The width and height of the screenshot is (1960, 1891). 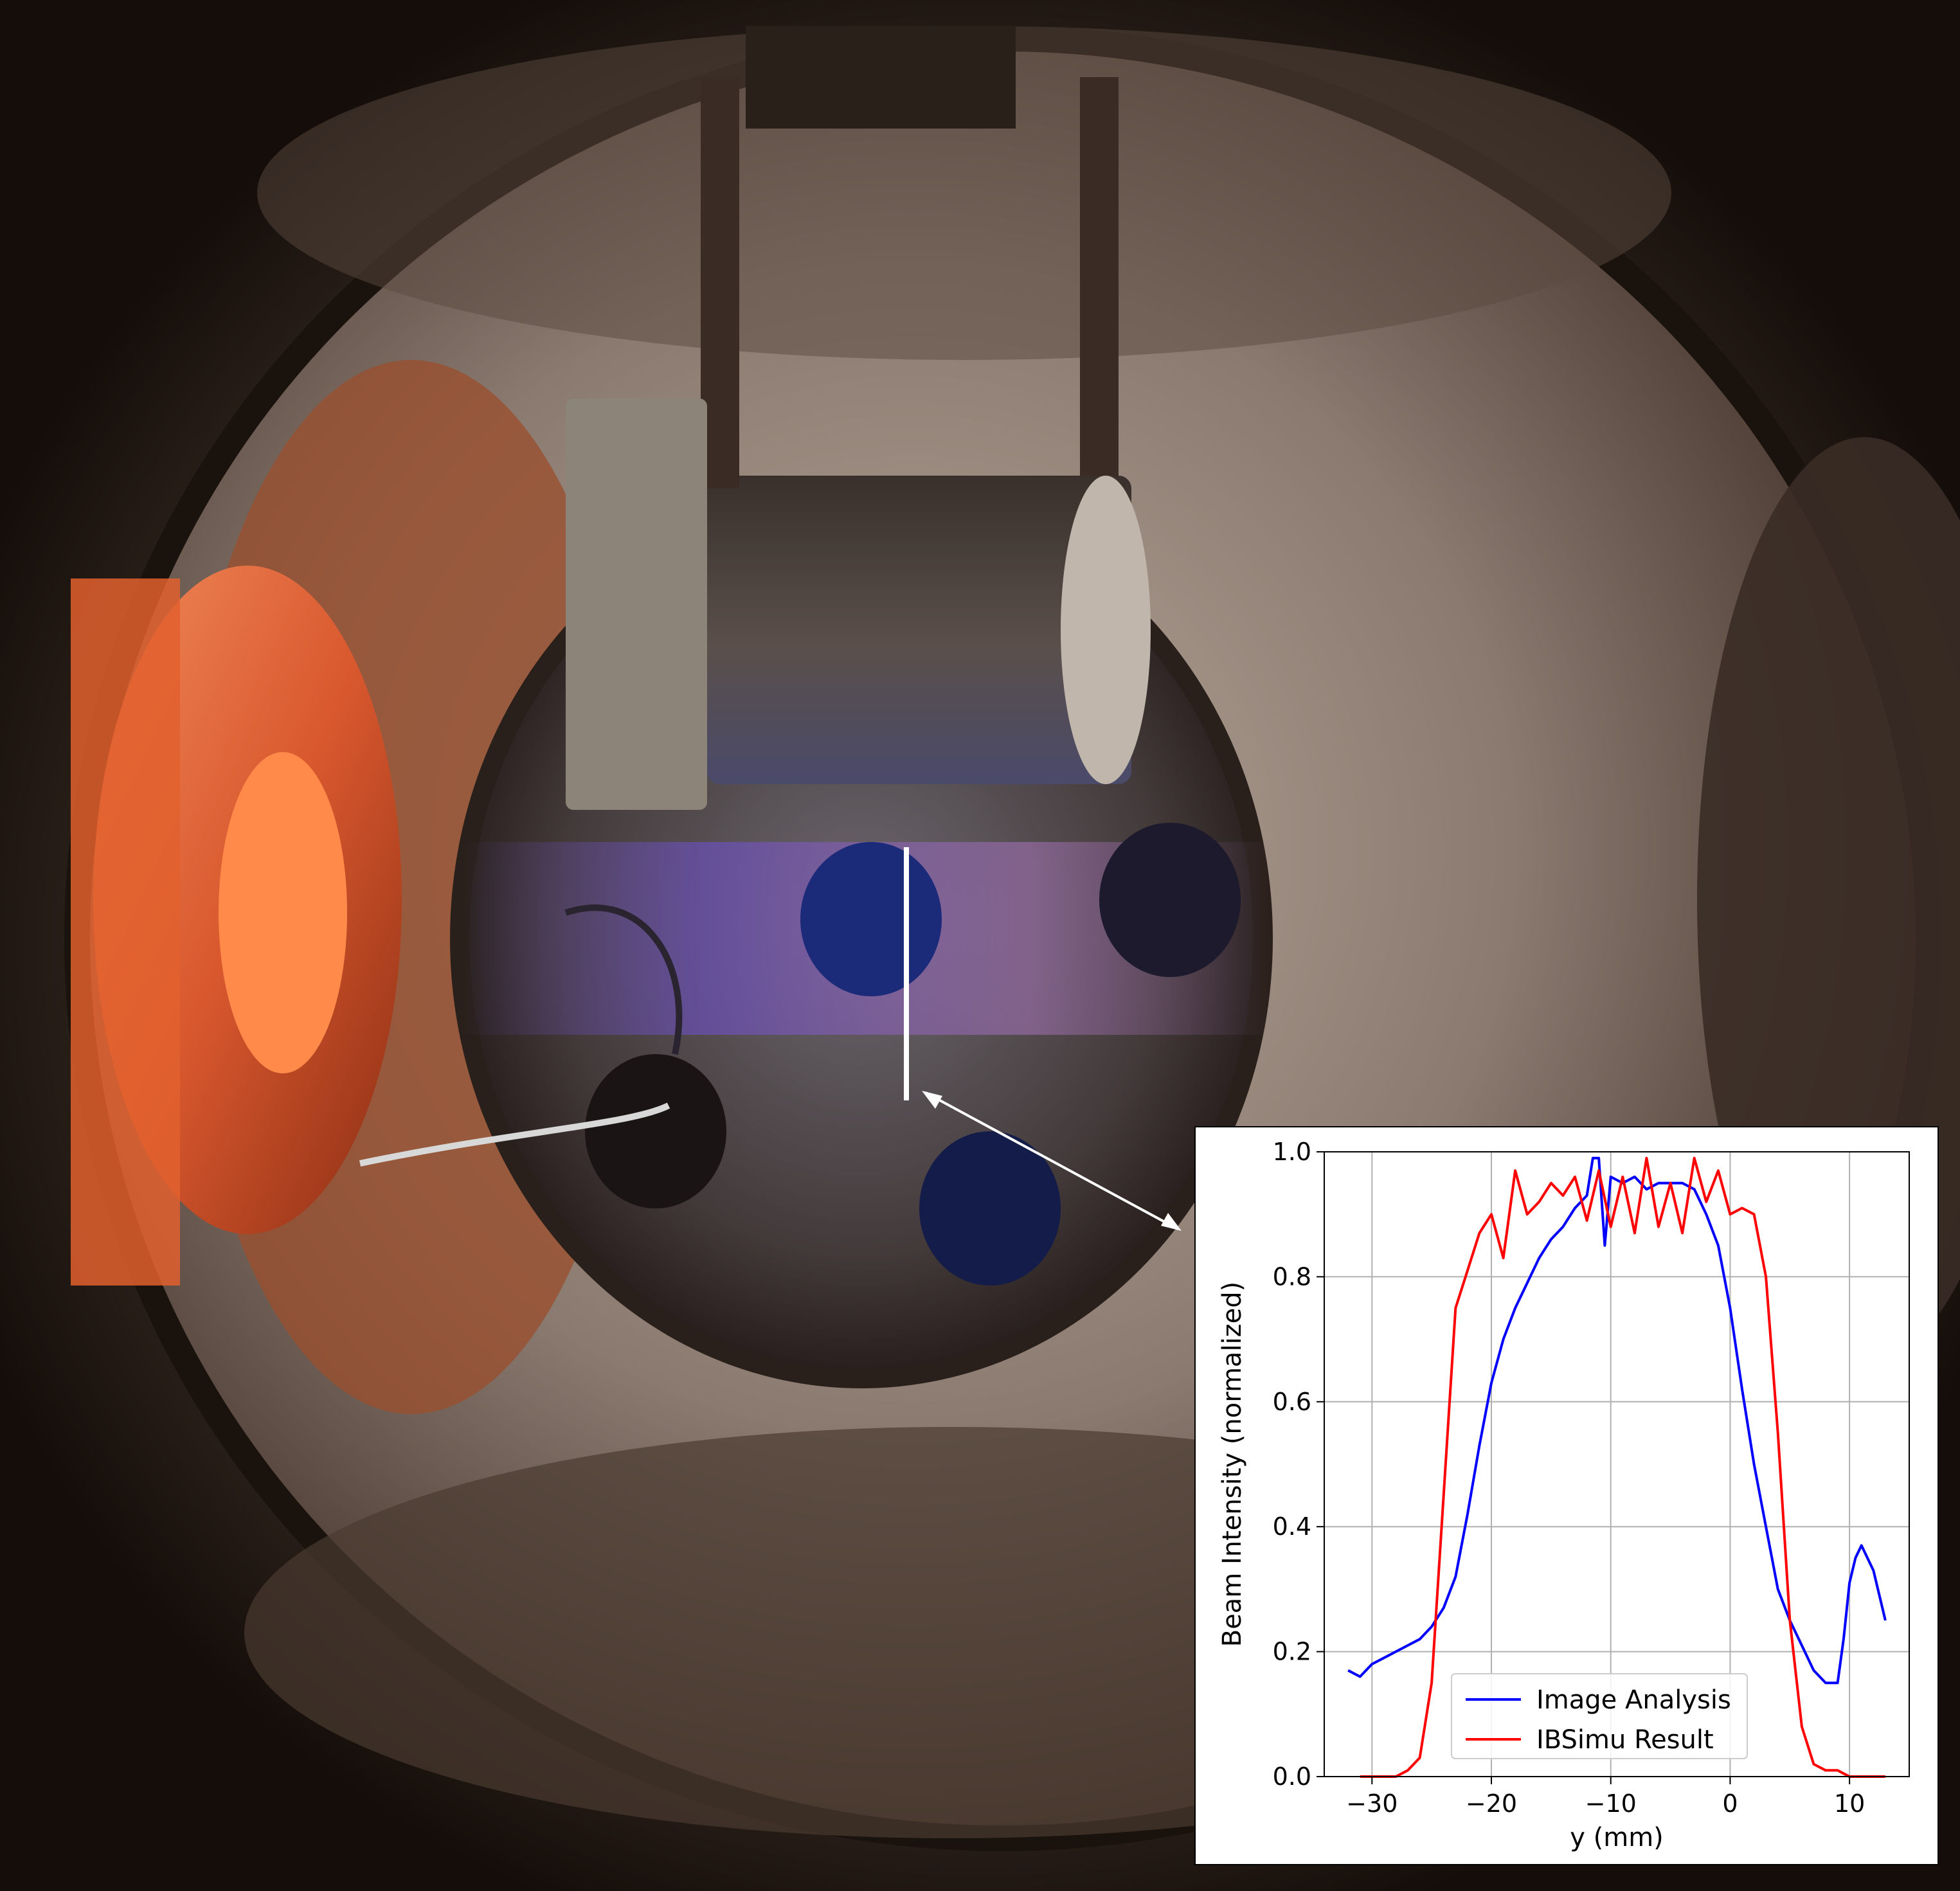 What do you see at coordinates (1106, 630) in the screenshot?
I see `faraday-cup-face` at bounding box center [1106, 630].